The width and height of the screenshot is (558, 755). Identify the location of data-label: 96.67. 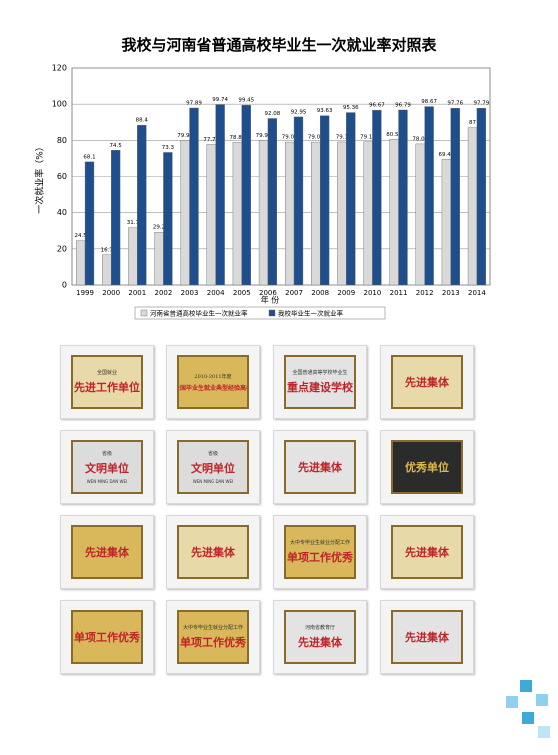
(377, 106).